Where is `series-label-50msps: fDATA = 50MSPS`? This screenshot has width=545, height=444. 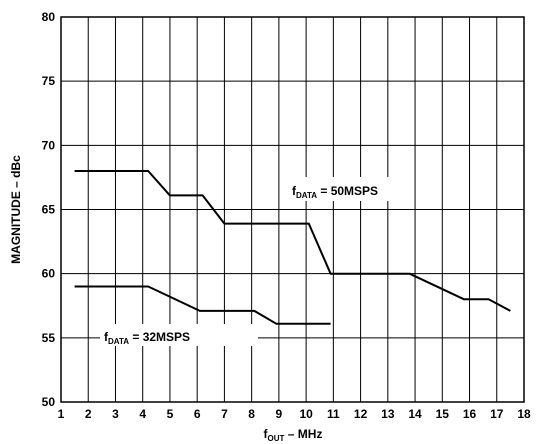 series-label-50msps: fDATA = 50MSPS is located at coordinates (335, 192).